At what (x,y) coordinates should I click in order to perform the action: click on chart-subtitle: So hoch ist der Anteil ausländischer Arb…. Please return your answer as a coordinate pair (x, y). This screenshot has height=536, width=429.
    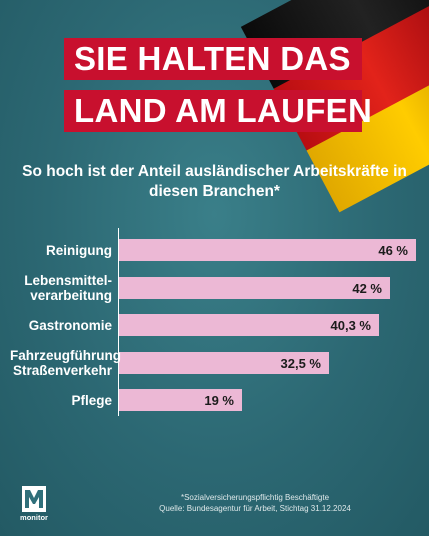
    Looking at the image, I should click on (214, 181).